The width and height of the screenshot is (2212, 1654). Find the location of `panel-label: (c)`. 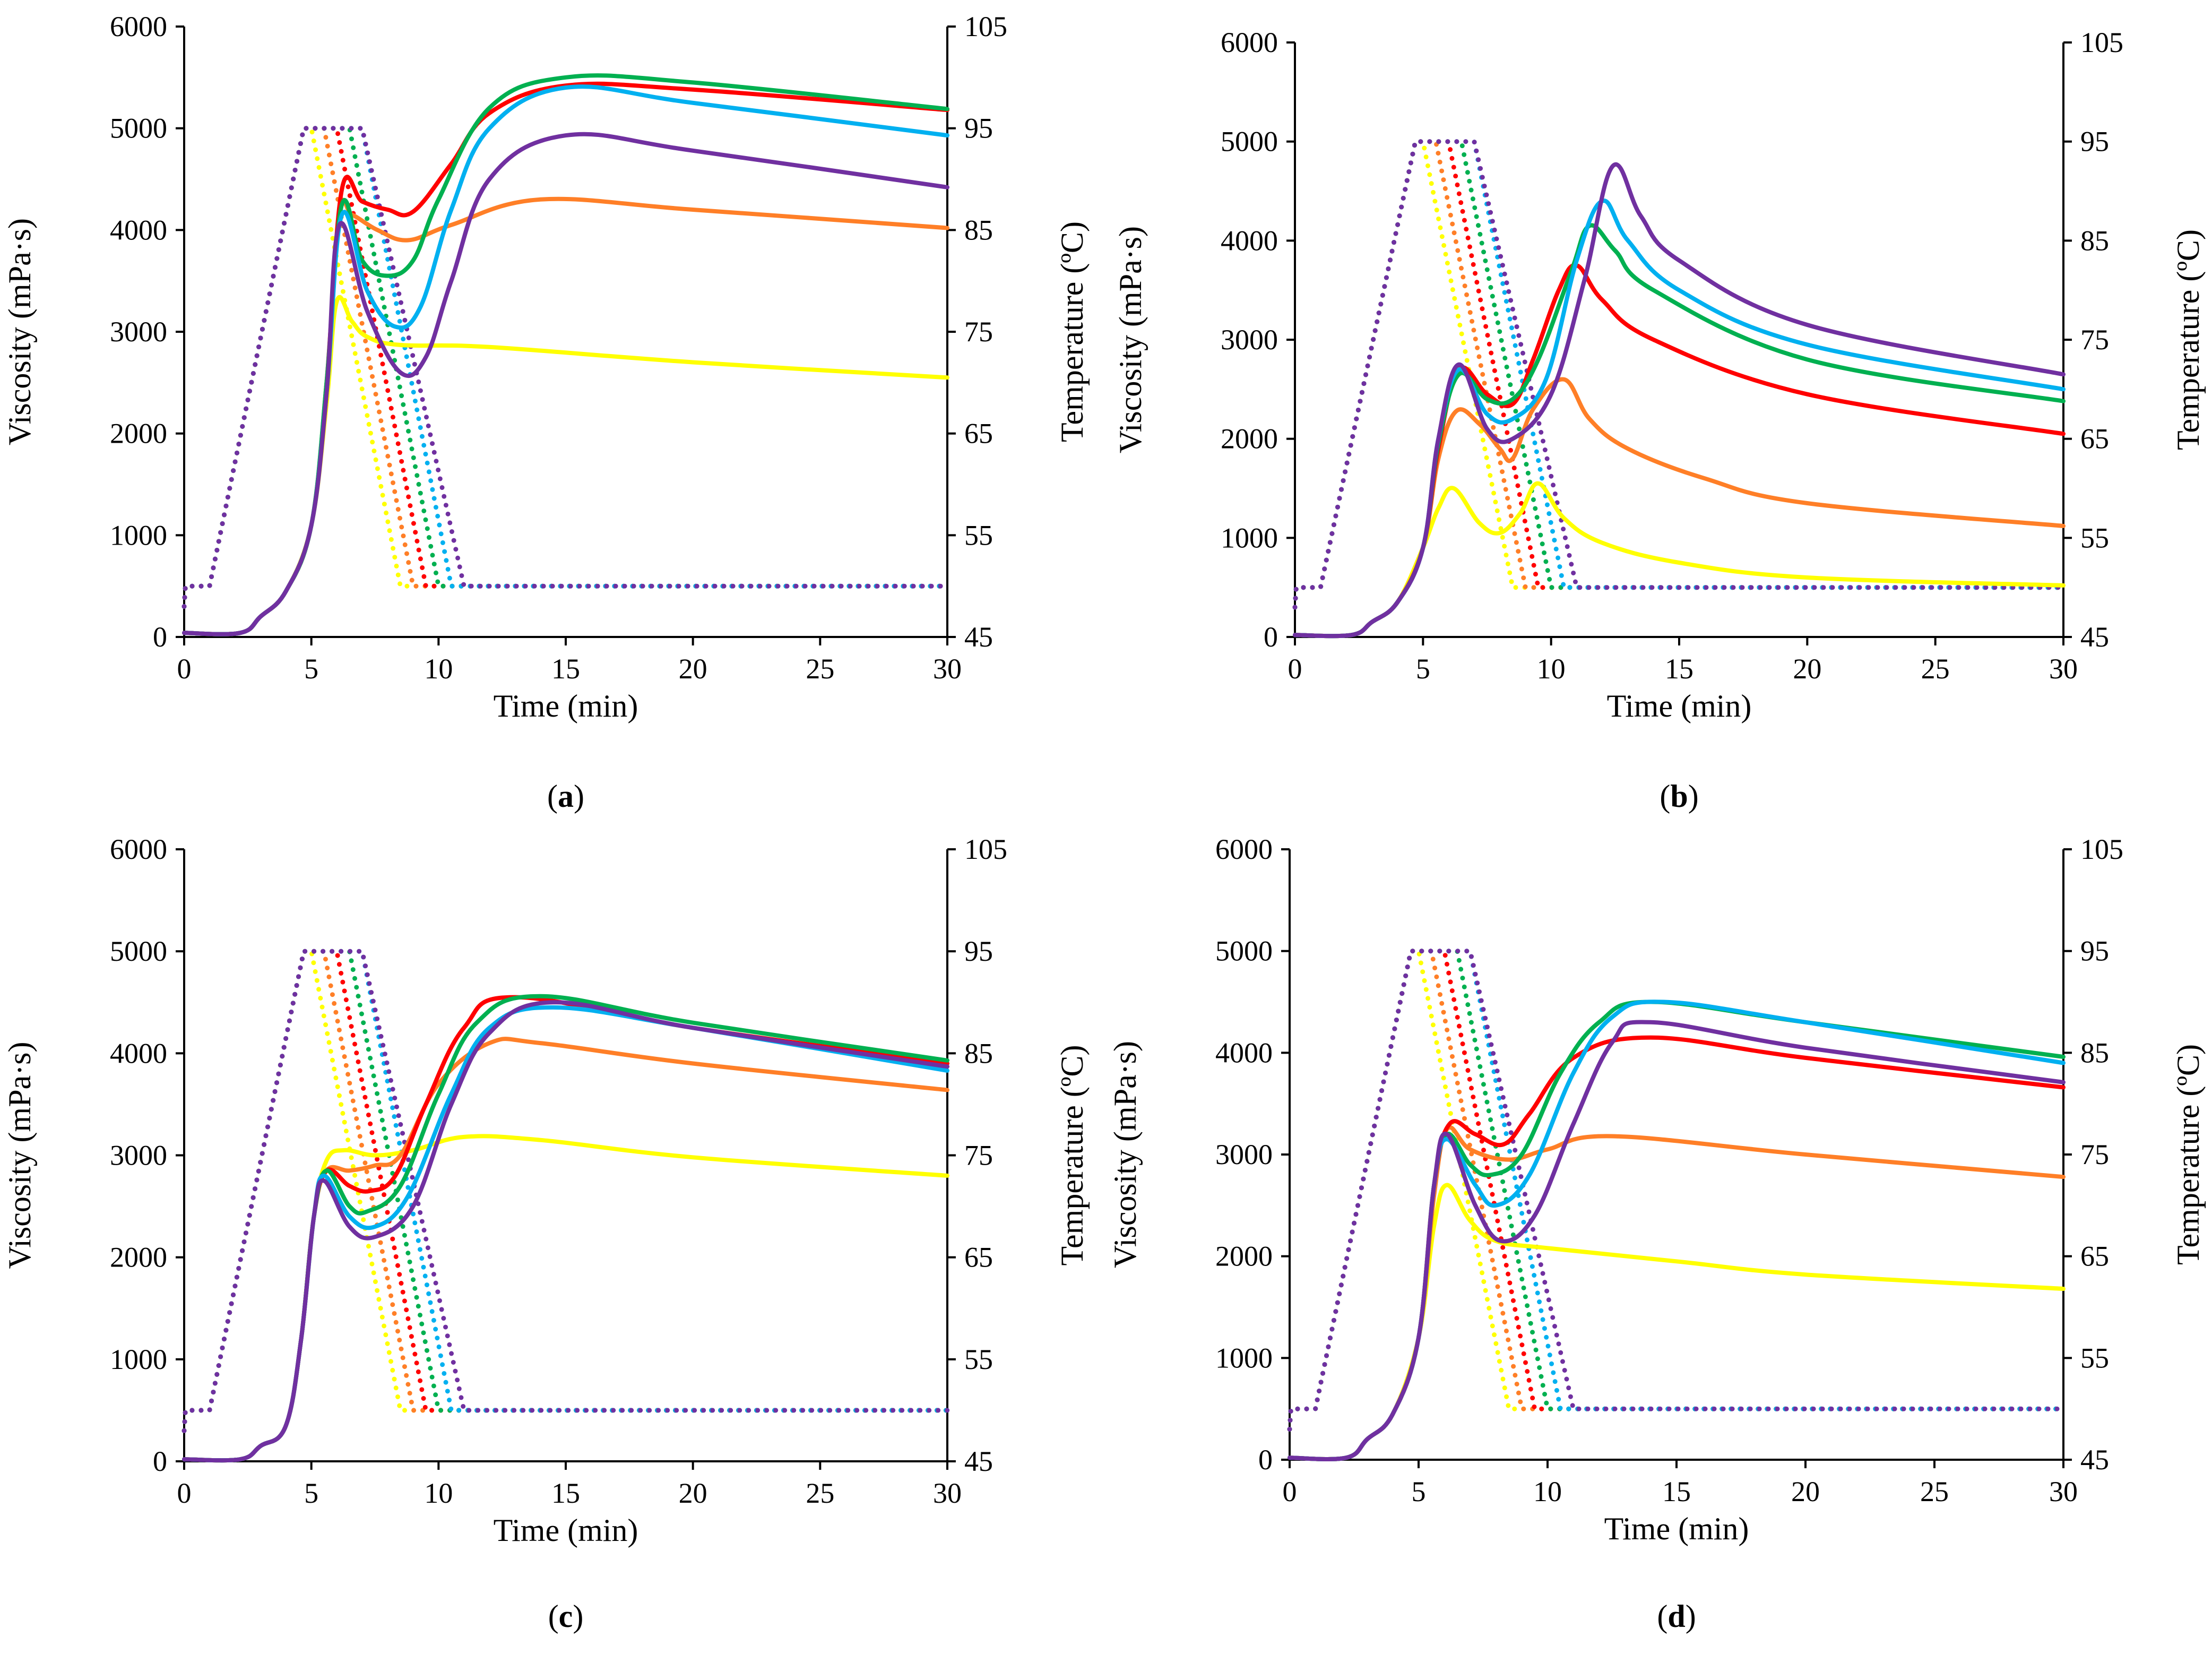

panel-label: (c) is located at coordinates (566, 1616).